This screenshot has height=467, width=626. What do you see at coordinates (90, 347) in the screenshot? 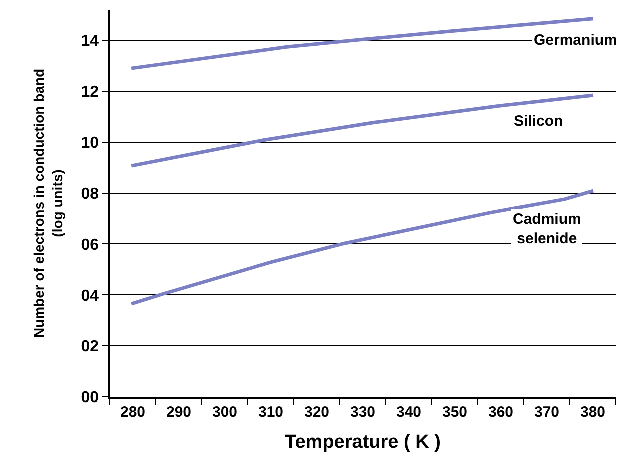
I see `y-tick-label: 02` at bounding box center [90, 347].